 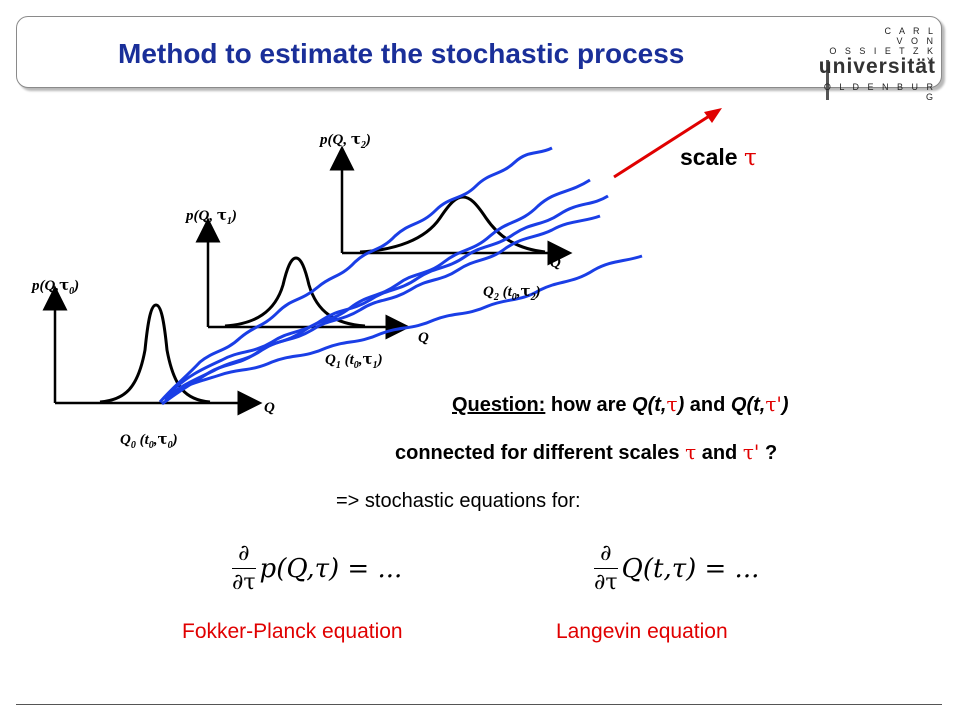 I want to click on scale-arrow, so click(x=664, y=145).